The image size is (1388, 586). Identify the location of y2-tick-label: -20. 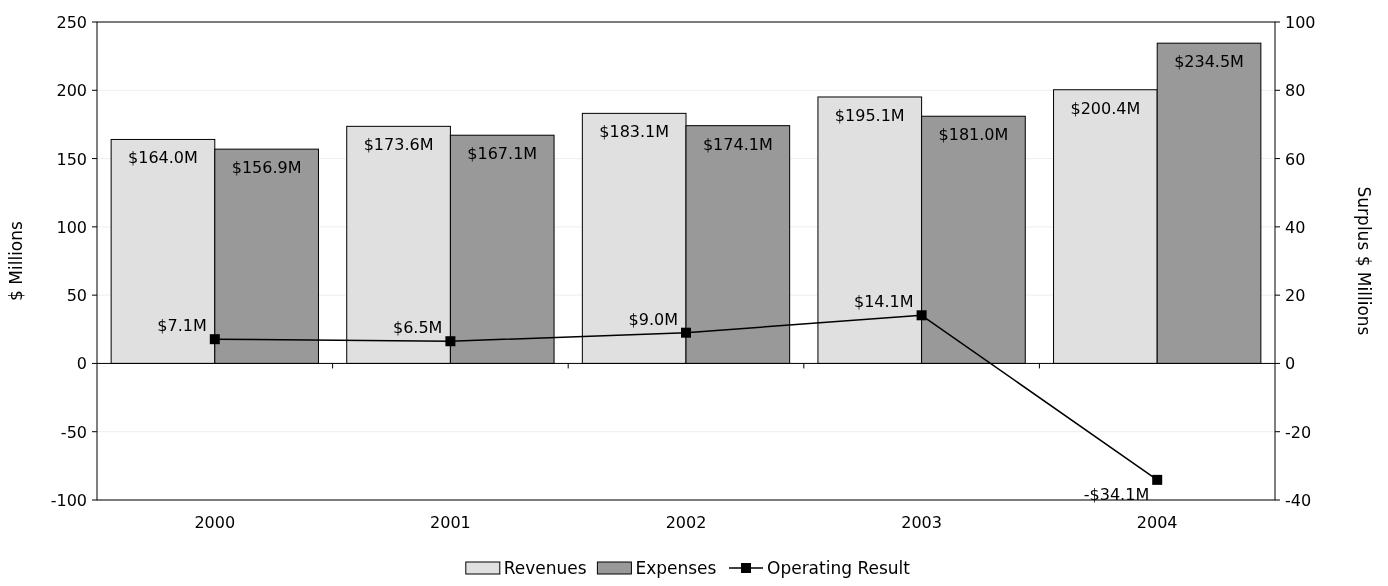
(1298, 432).